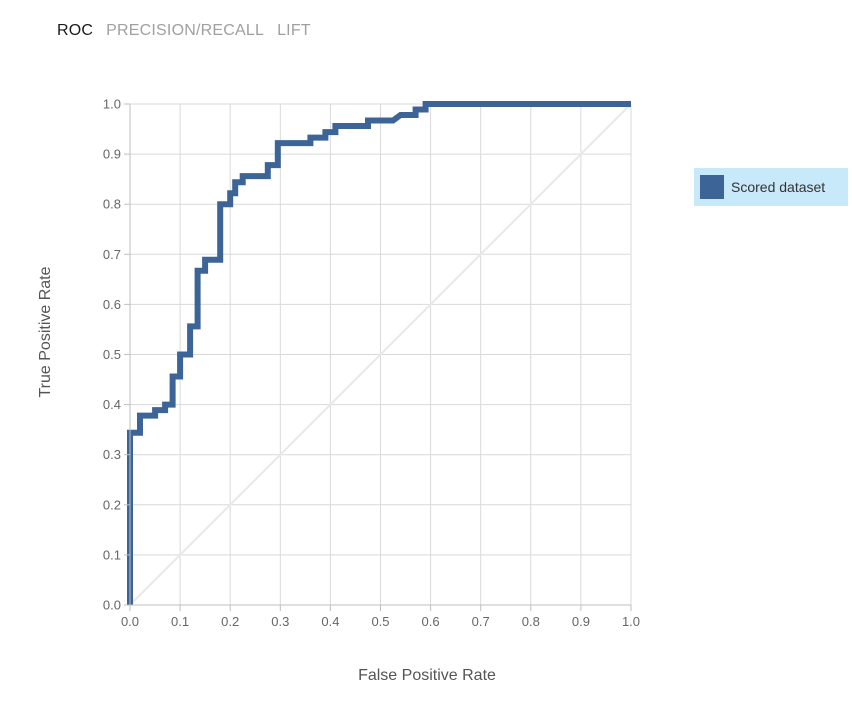 This screenshot has height=705, width=852. I want to click on x-tick-label: 0.1, so click(180, 621).